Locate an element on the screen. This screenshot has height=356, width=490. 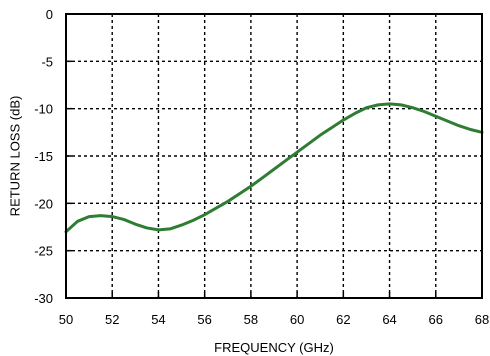
x-tick-label: 52 is located at coordinates (112, 319).